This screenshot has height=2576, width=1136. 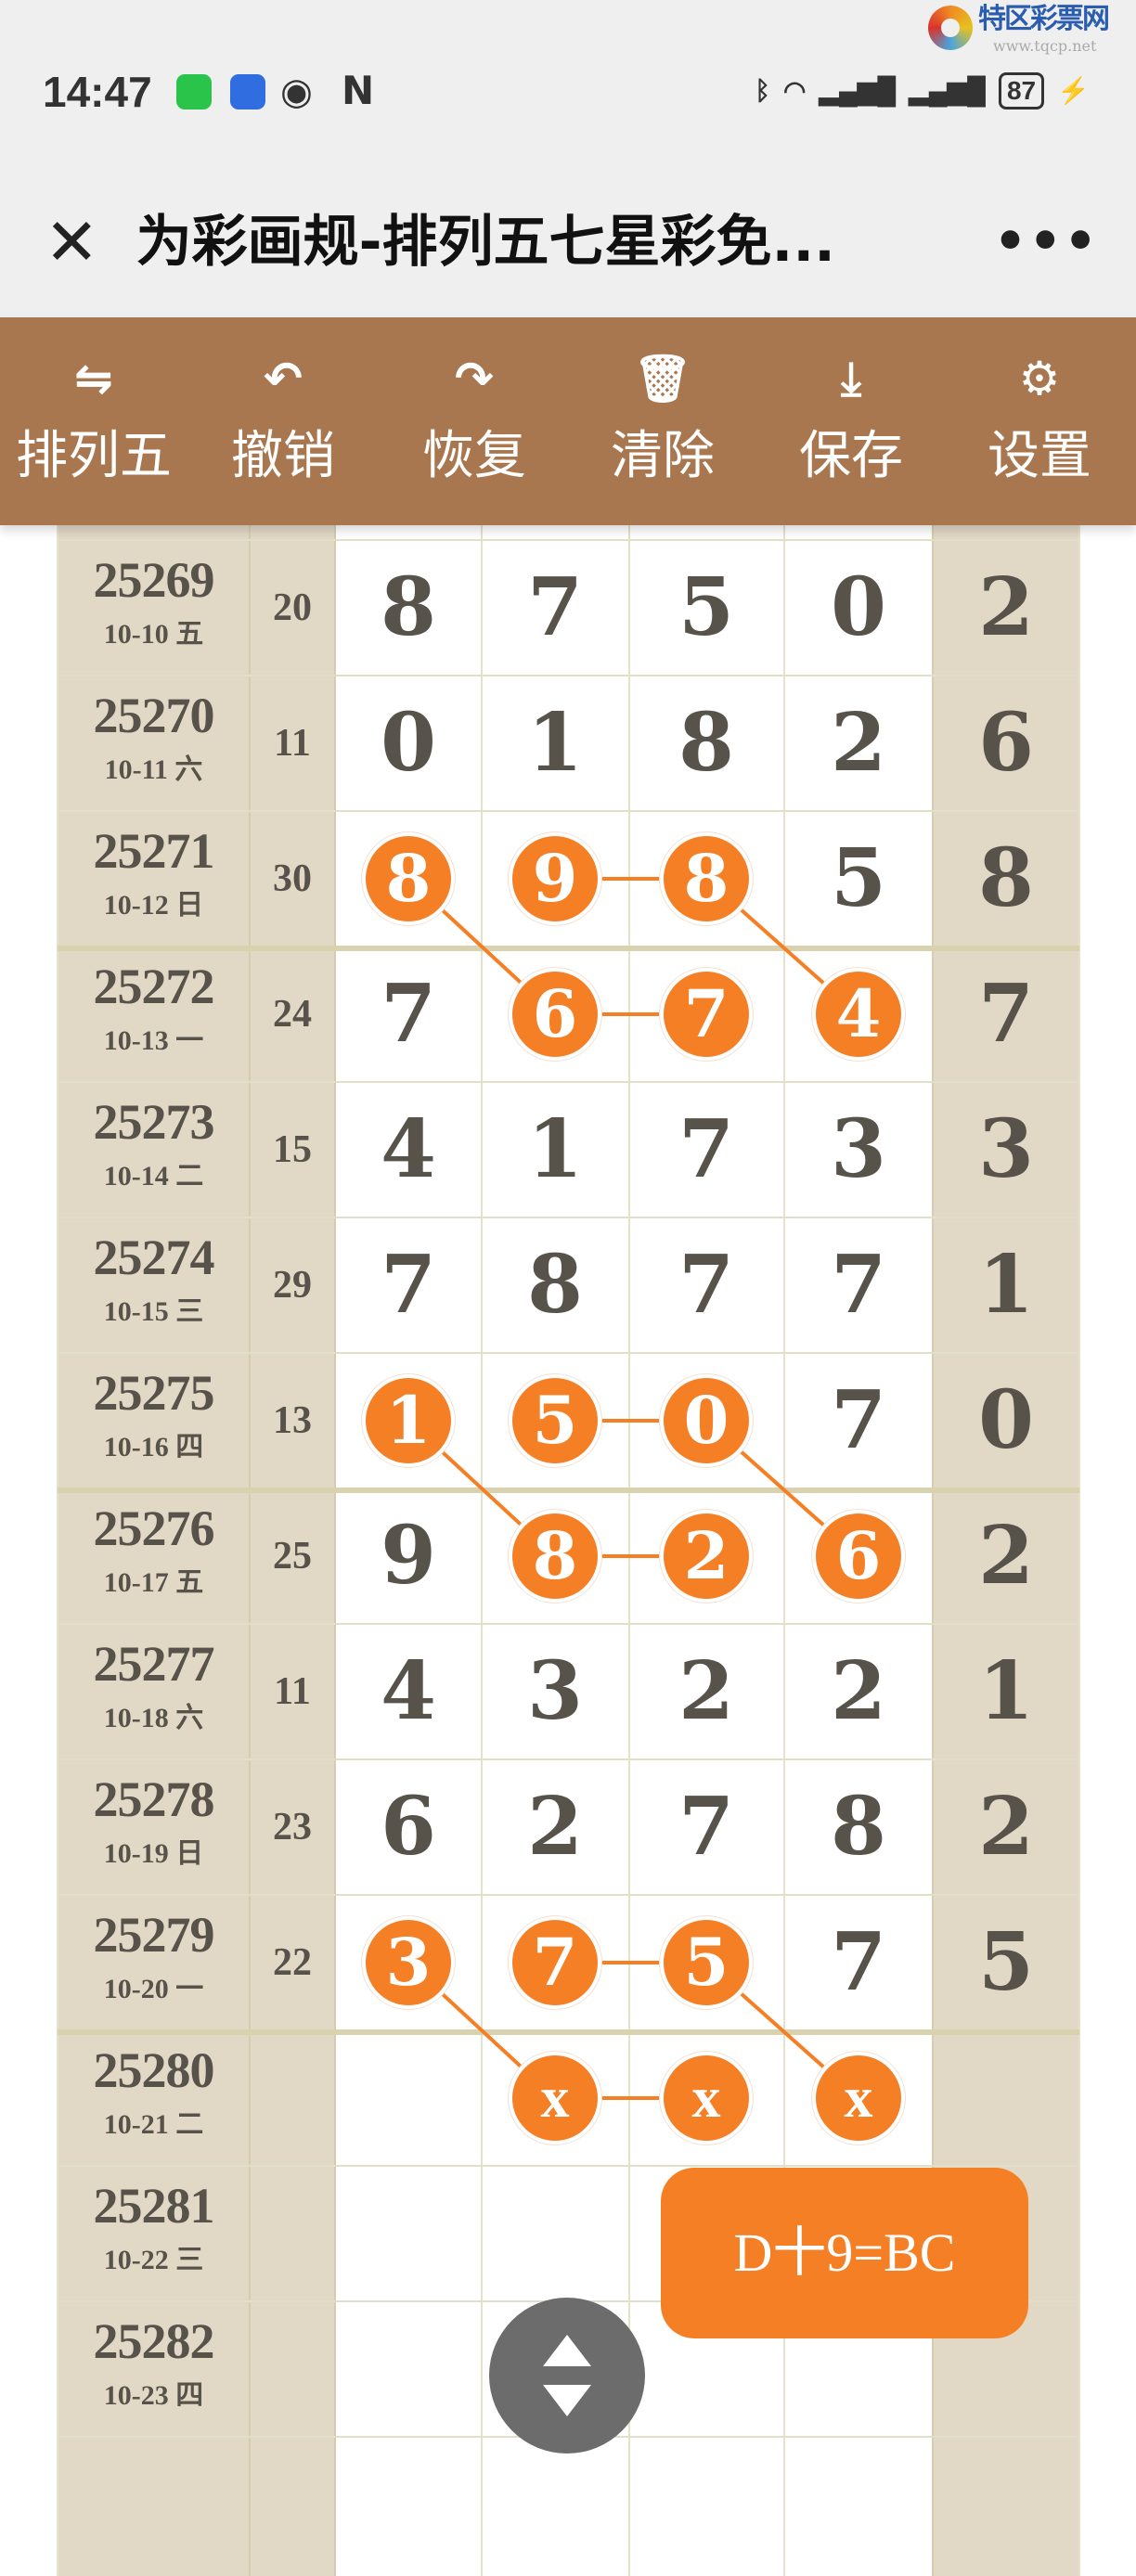 What do you see at coordinates (1006, 1014) in the screenshot?
I see `extra-digit: 7` at bounding box center [1006, 1014].